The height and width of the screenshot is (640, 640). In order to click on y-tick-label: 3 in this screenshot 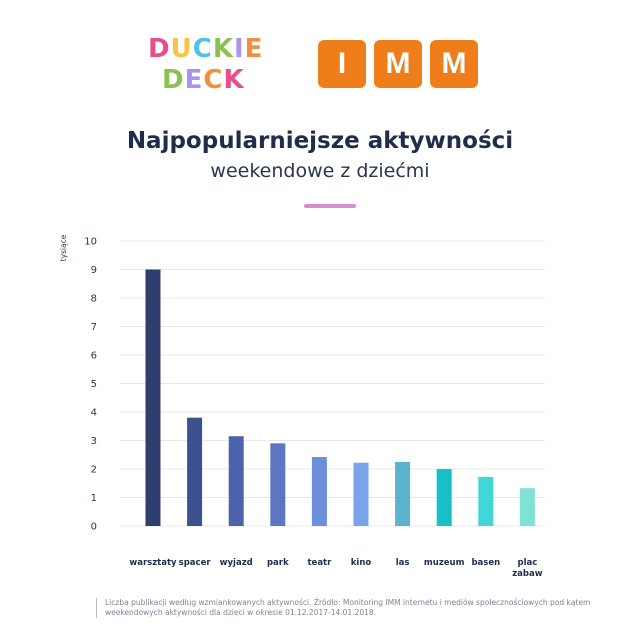, I will do `click(94, 441)`.